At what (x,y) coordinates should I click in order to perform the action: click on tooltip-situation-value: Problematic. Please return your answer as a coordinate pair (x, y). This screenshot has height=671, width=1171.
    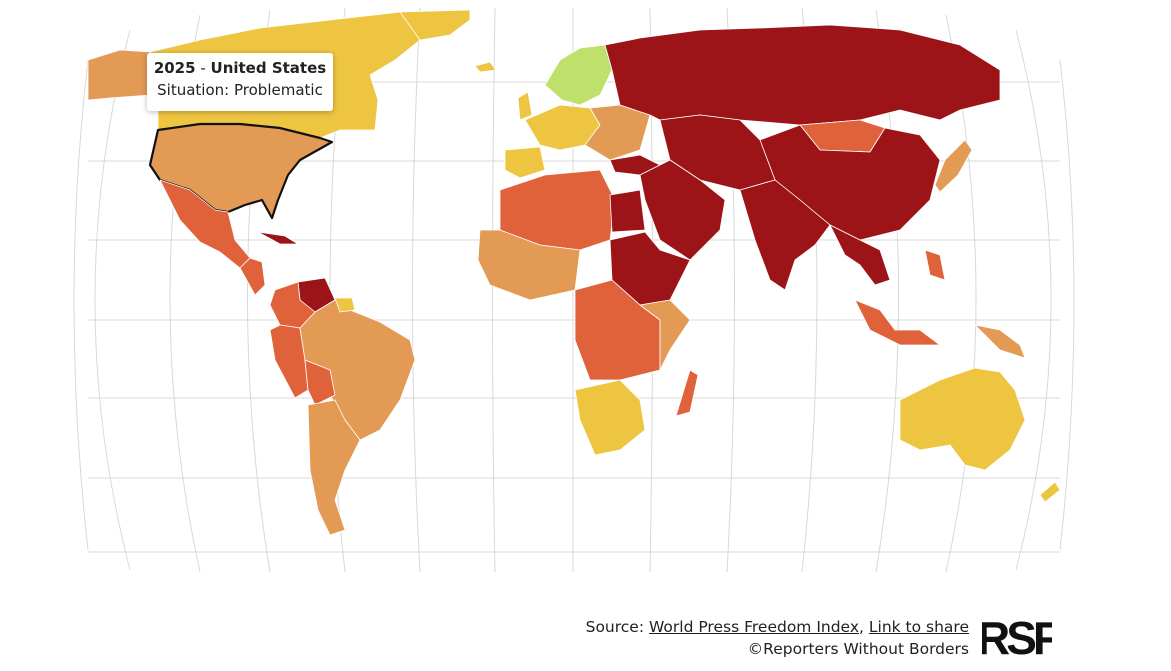
    Looking at the image, I should click on (278, 90).